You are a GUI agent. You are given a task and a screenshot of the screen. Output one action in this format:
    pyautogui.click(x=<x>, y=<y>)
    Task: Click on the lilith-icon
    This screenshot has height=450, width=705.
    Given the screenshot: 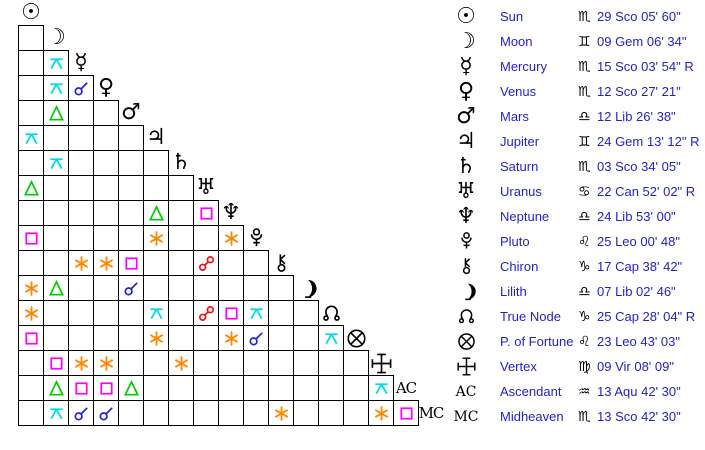 What is the action you would take?
    pyautogui.click(x=466, y=291)
    